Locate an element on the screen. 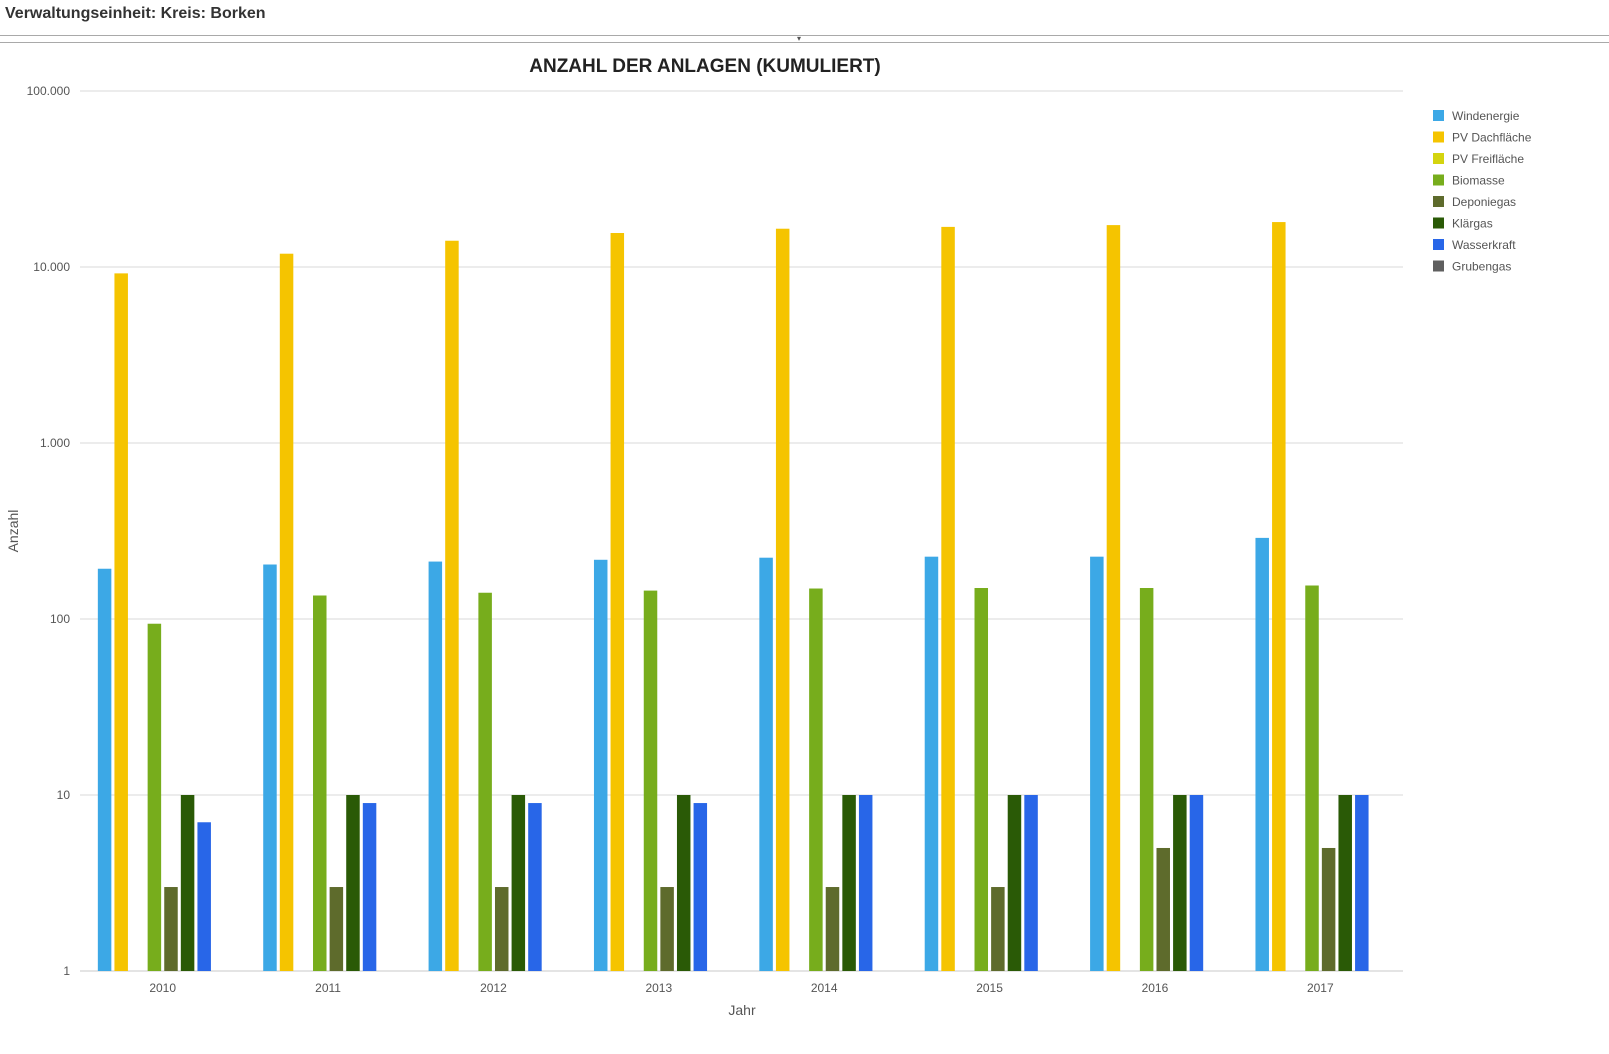 The width and height of the screenshot is (1609, 1054). legend-label: PV Dachfläche is located at coordinates (1492, 138).